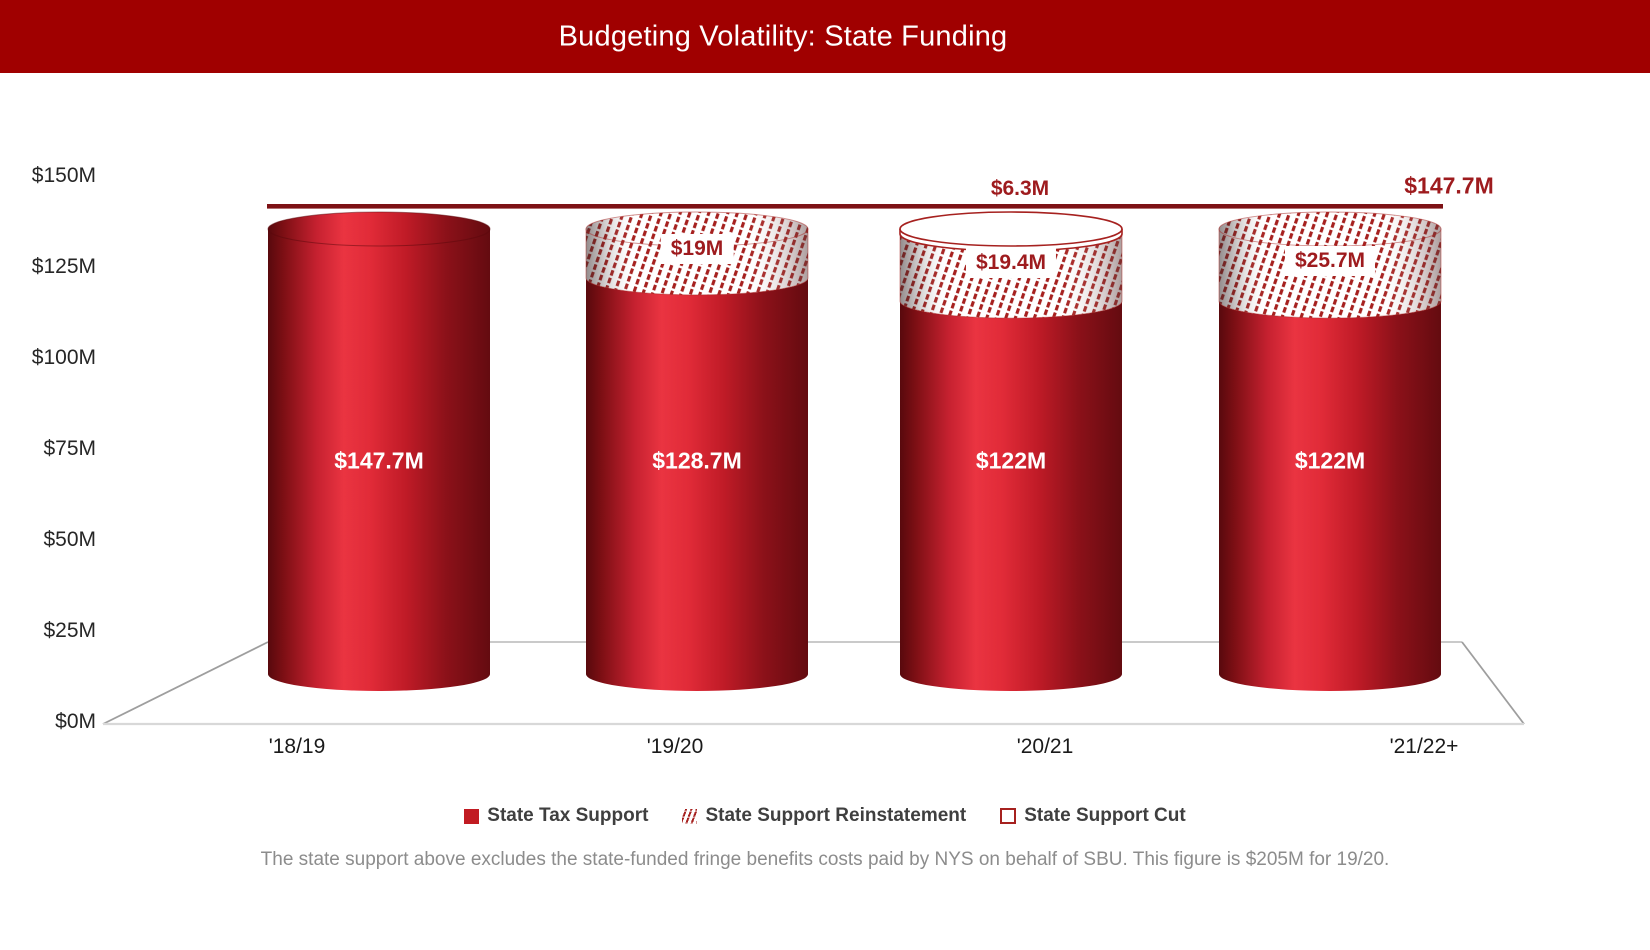  Describe the element at coordinates (75, 721) in the screenshot. I see `y-tick-label: $0M` at that location.